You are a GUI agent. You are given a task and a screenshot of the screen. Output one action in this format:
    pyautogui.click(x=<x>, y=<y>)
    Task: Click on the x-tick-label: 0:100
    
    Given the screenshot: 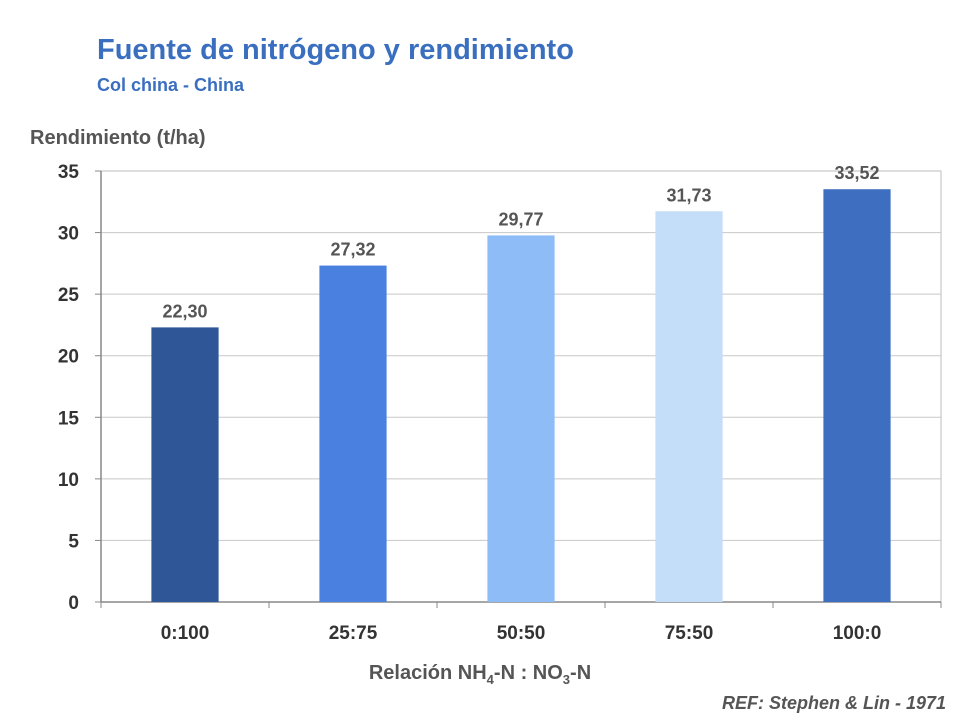 What is the action you would take?
    pyautogui.click(x=185, y=633)
    